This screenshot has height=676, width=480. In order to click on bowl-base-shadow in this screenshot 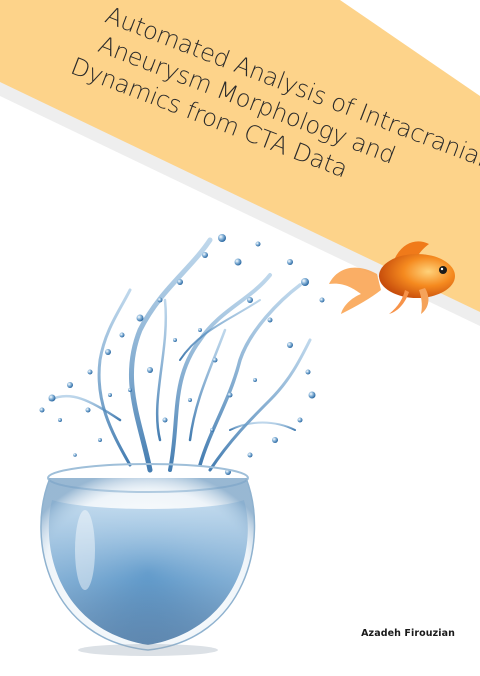, I will do `click(148, 650)`.